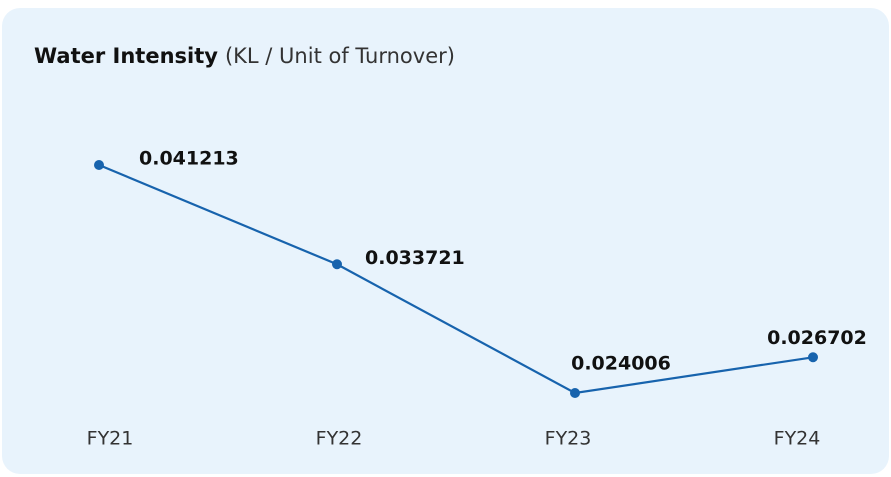 This screenshot has width=891, height=477. Describe the element at coordinates (126, 56) in the screenshot. I see `chart-title: Water Intensity` at that location.